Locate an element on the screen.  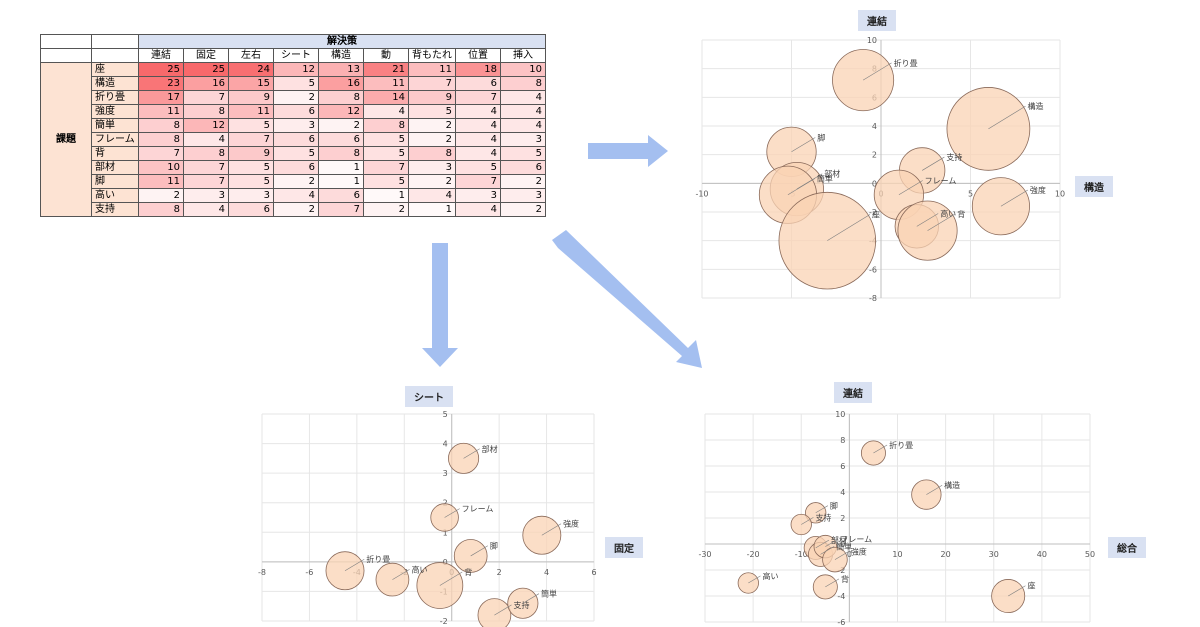
row-label: フレーム is located at coordinates (115, 139).